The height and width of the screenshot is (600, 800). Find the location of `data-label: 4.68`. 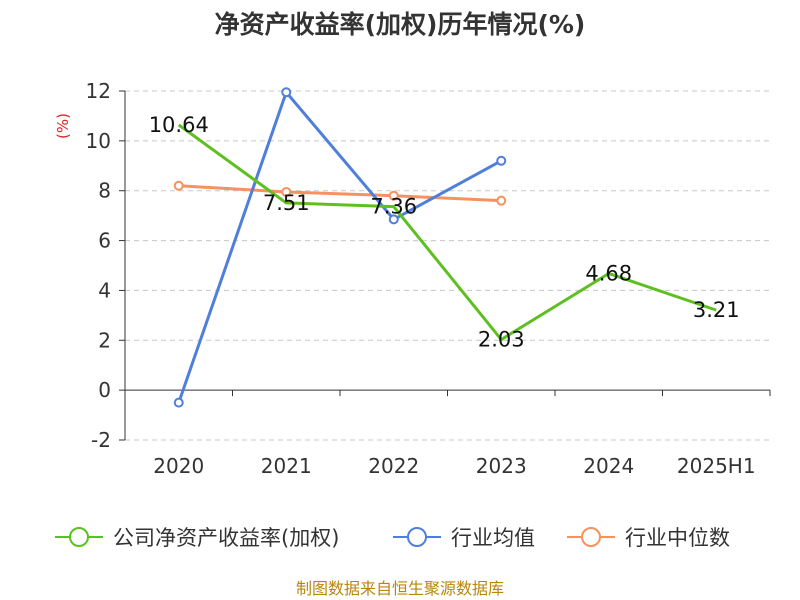

data-label: 4.68 is located at coordinates (608, 273).